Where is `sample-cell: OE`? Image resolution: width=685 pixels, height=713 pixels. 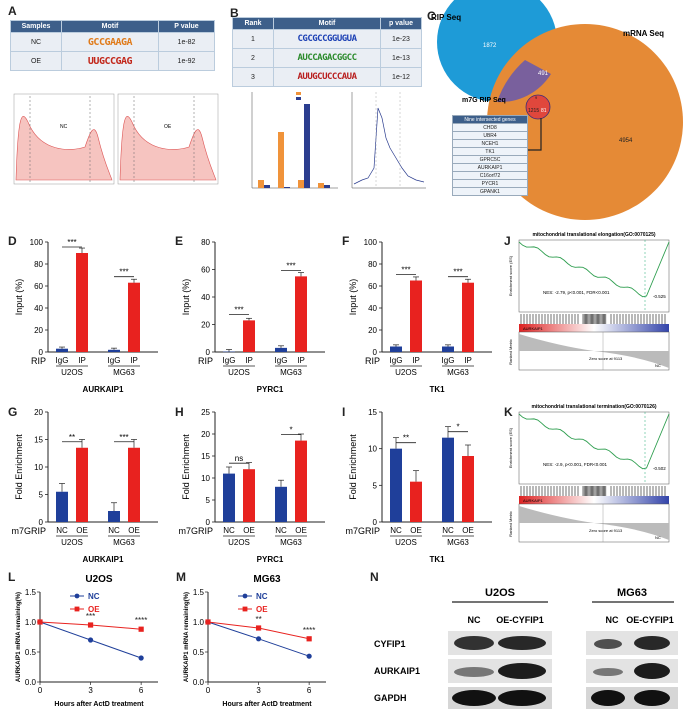
sample-cell: OE is located at coordinates (36, 61).